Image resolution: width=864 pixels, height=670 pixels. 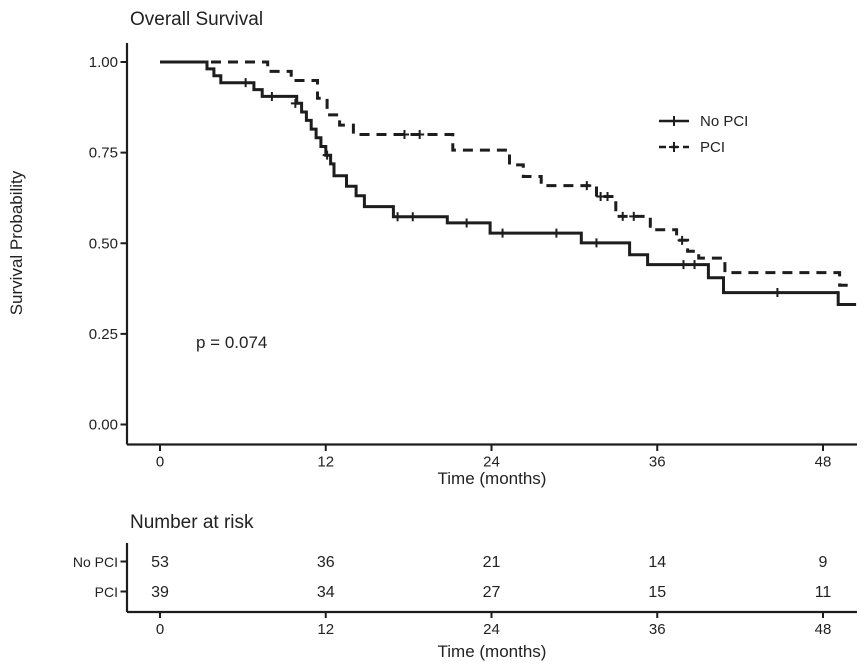 I want to click on chart-title: Overall Survival, so click(x=196, y=19).